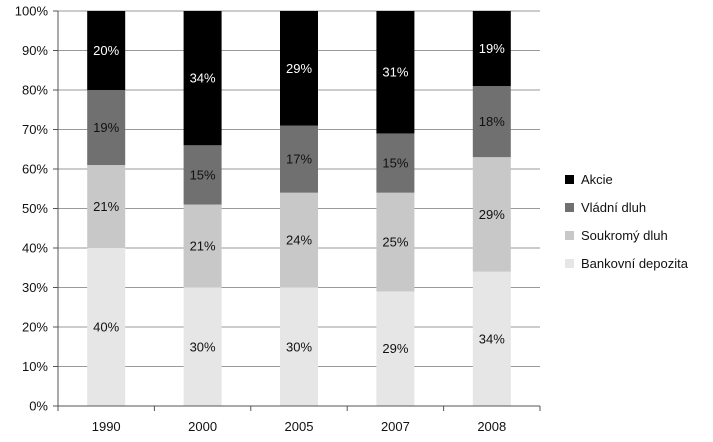 This screenshot has height=442, width=713. Describe the element at coordinates (38, 406) in the screenshot. I see `y-tick-label: 0%` at that location.